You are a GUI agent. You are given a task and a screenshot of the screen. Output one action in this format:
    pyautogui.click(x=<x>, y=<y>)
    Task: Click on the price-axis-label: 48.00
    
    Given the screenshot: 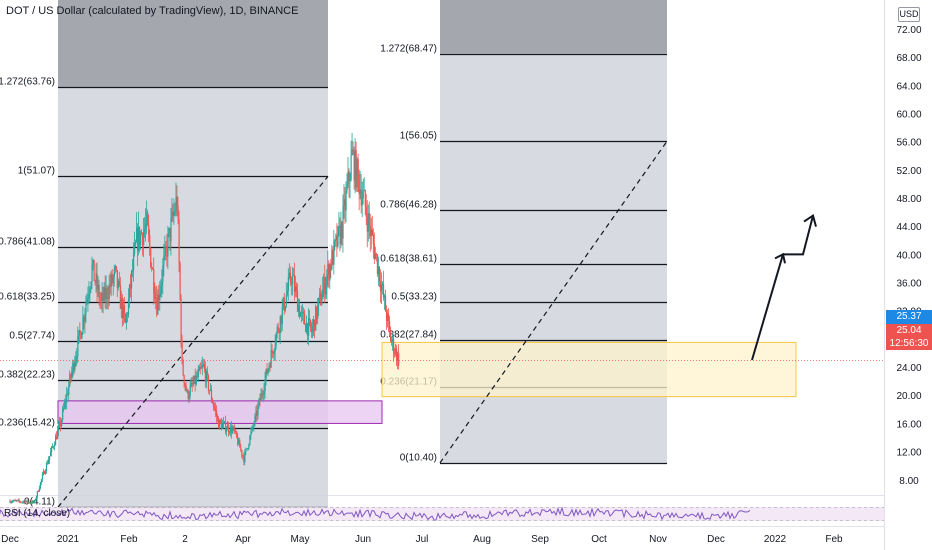 What is the action you would take?
    pyautogui.click(x=908, y=199)
    